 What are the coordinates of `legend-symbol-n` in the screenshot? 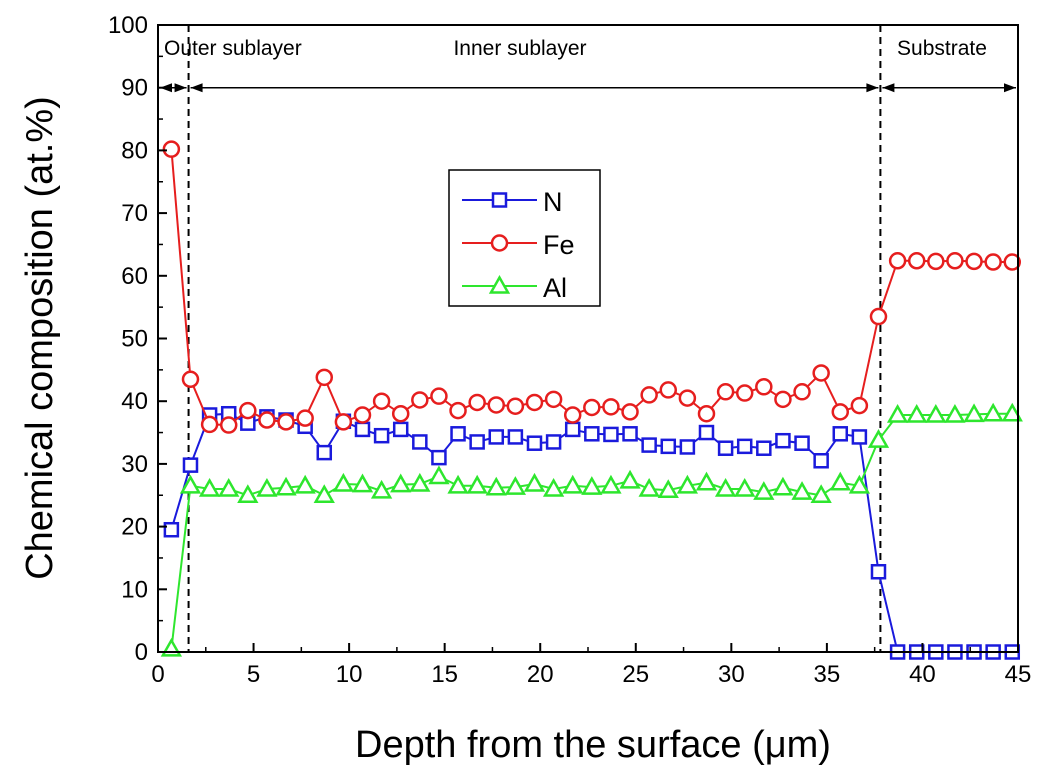 It's located at (499, 200).